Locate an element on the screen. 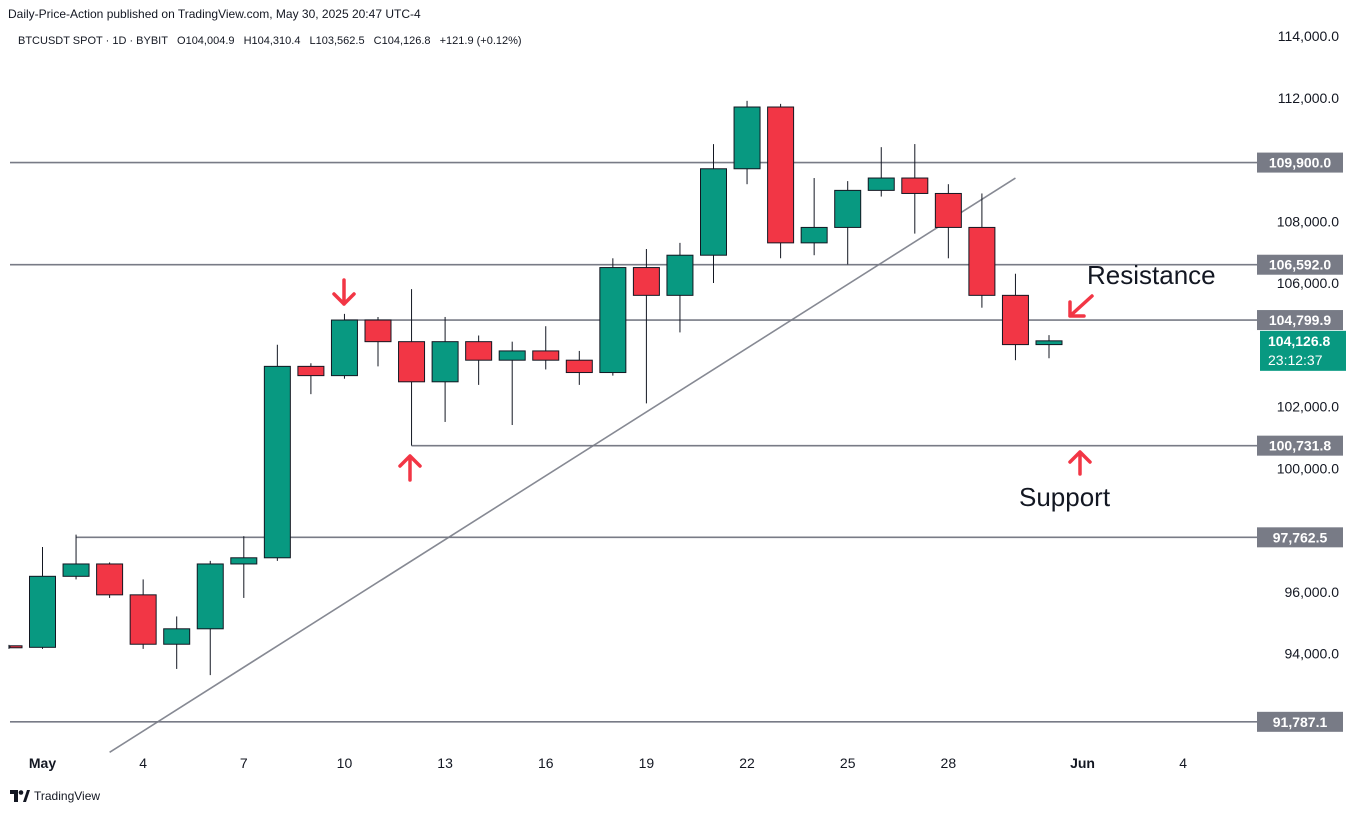 The height and width of the screenshot is (816, 1361). level-price-label: 97,762.5 is located at coordinates (1300, 537).